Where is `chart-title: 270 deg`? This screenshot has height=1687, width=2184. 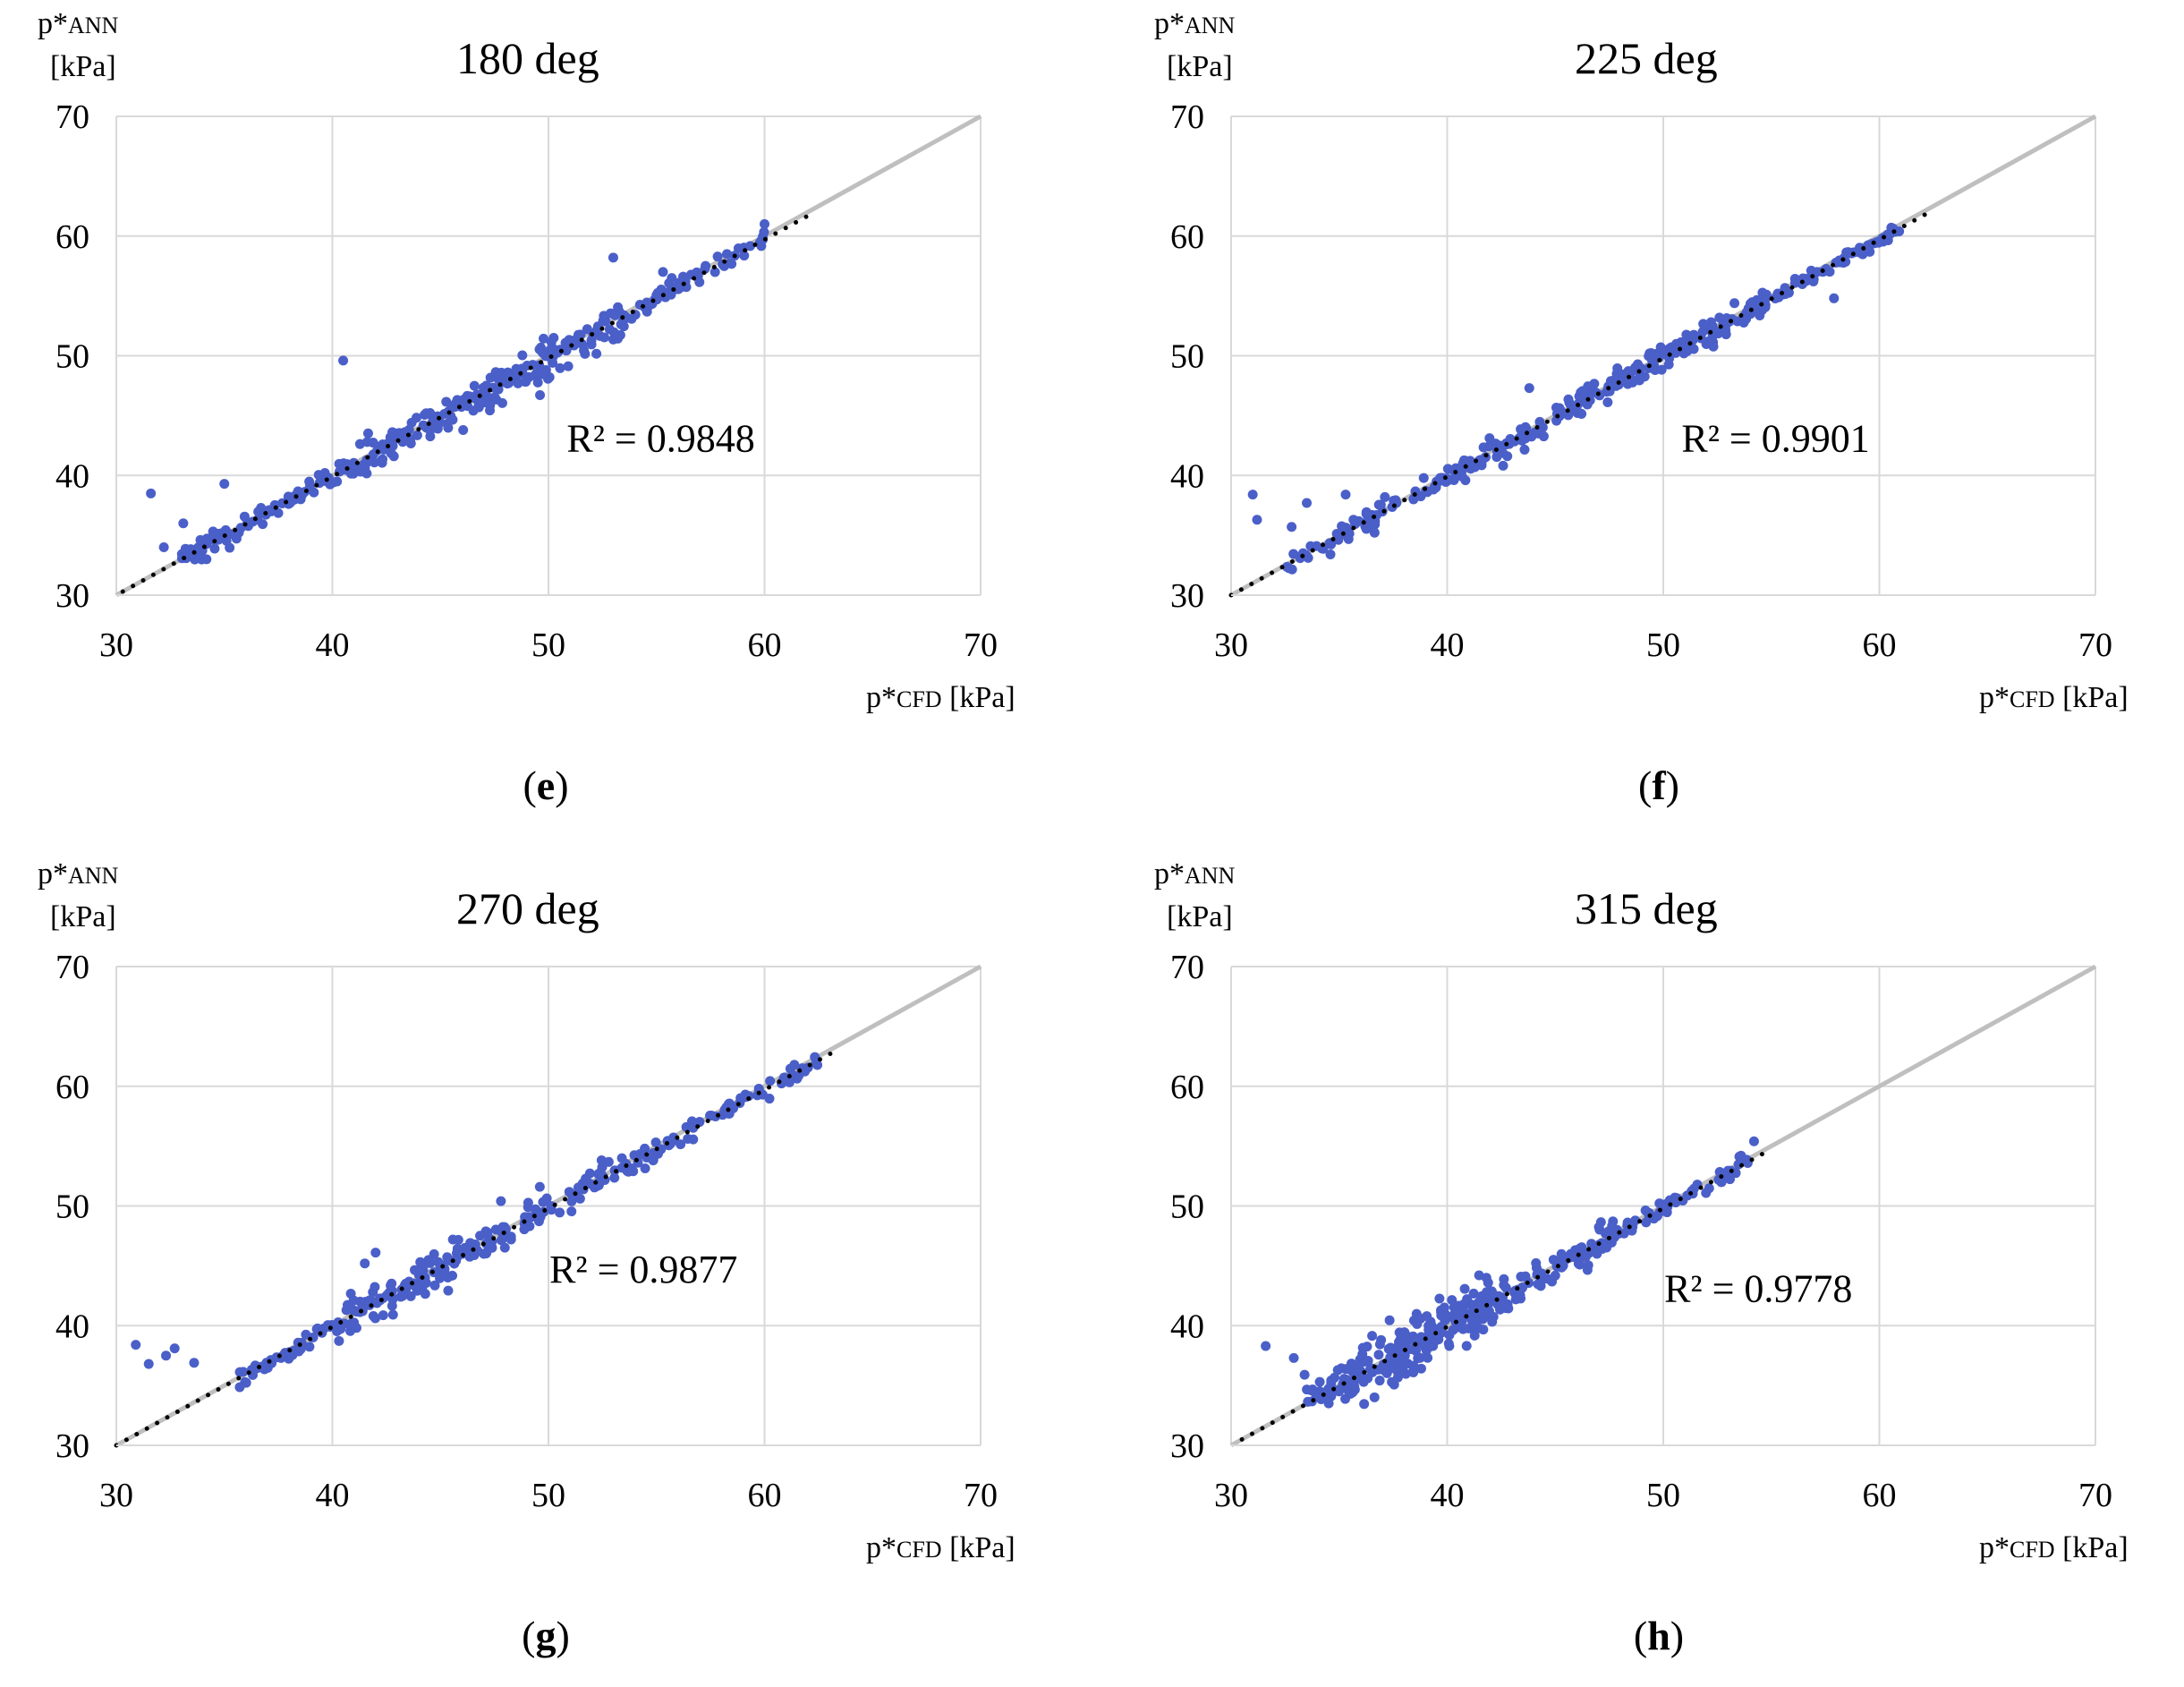 chart-title: 270 deg is located at coordinates (527, 908).